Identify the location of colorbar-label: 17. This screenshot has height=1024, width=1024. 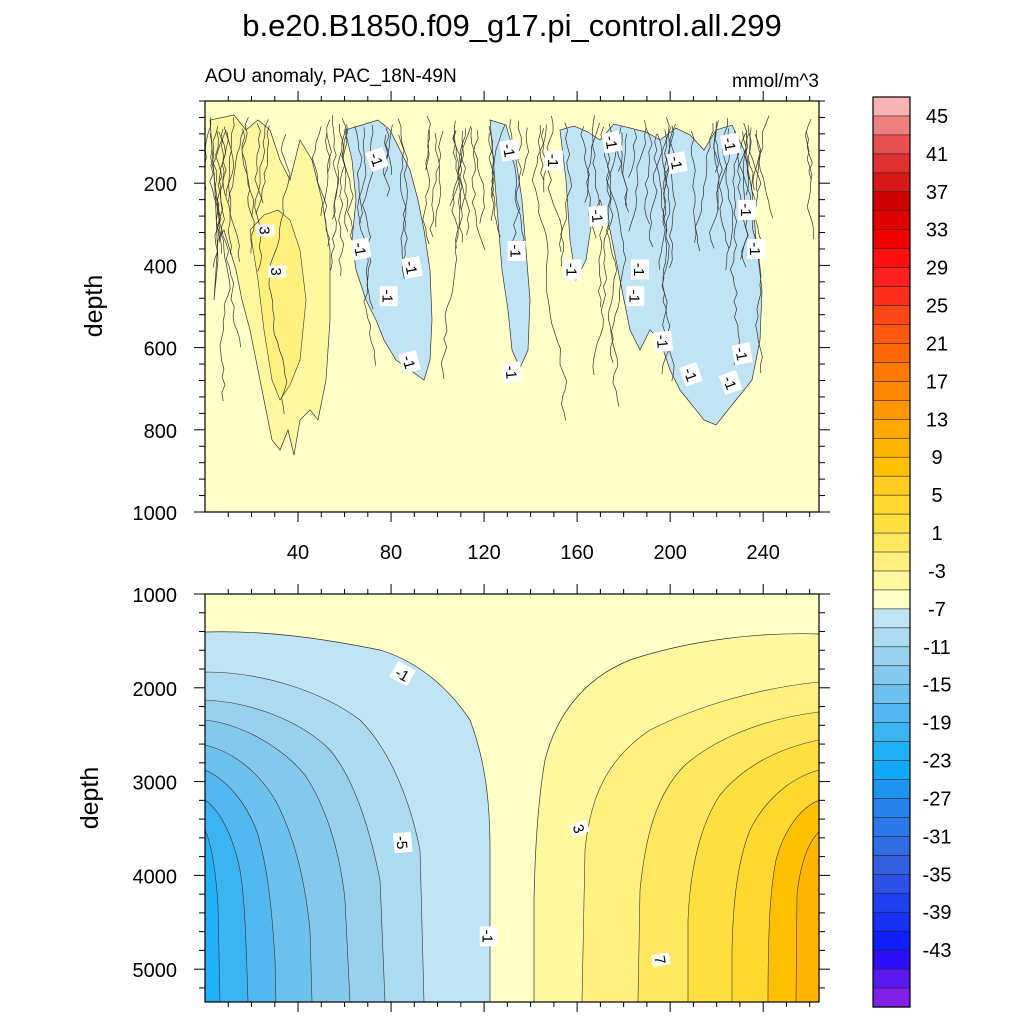
(937, 382).